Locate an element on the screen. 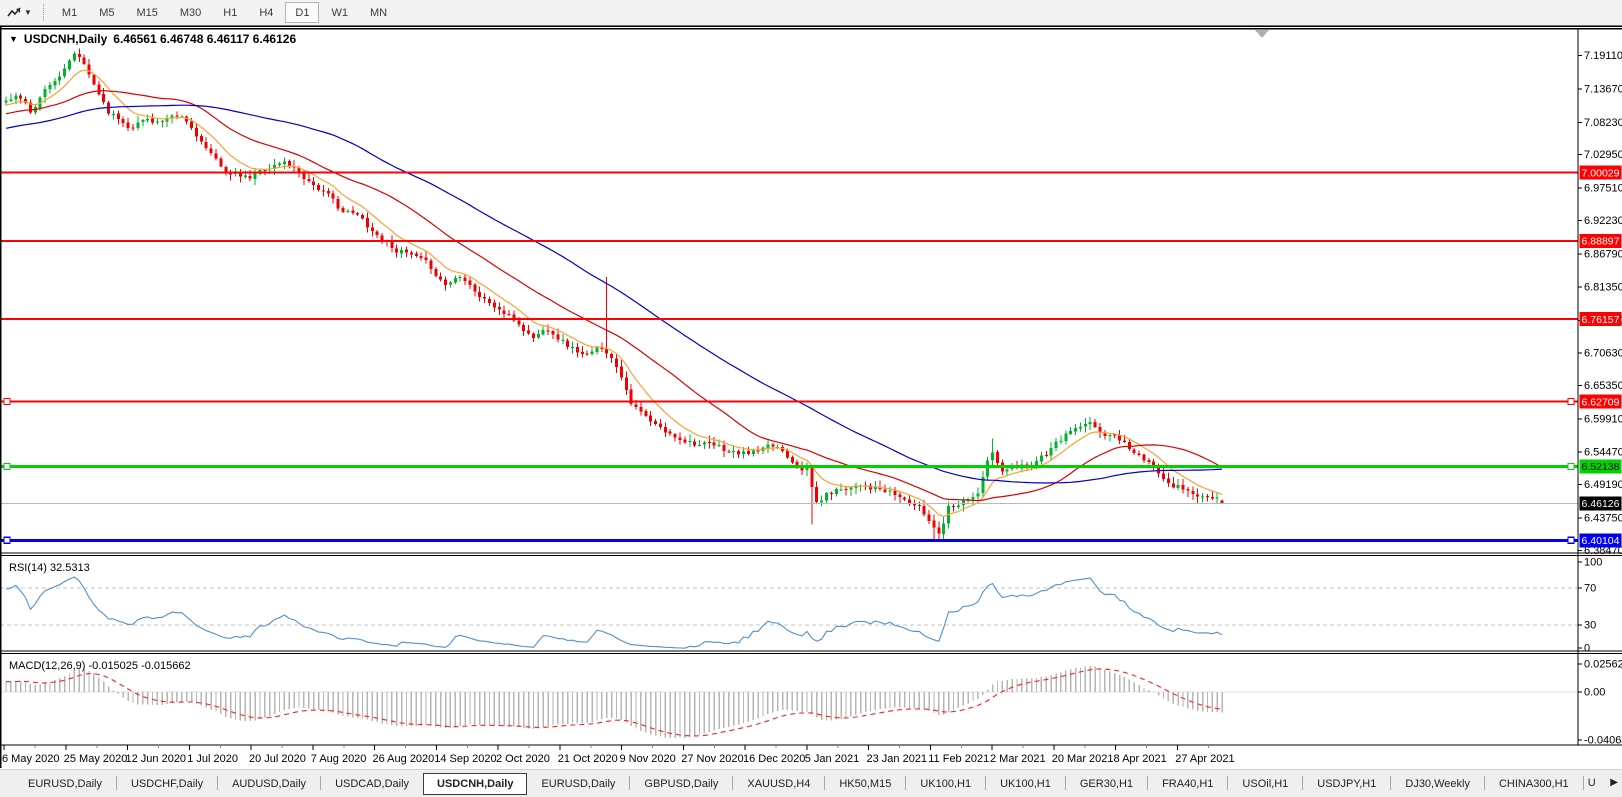 This screenshot has height=797, width=1622. tab-dj30-weekly: DJ30,Weekly is located at coordinates (1437, 784).